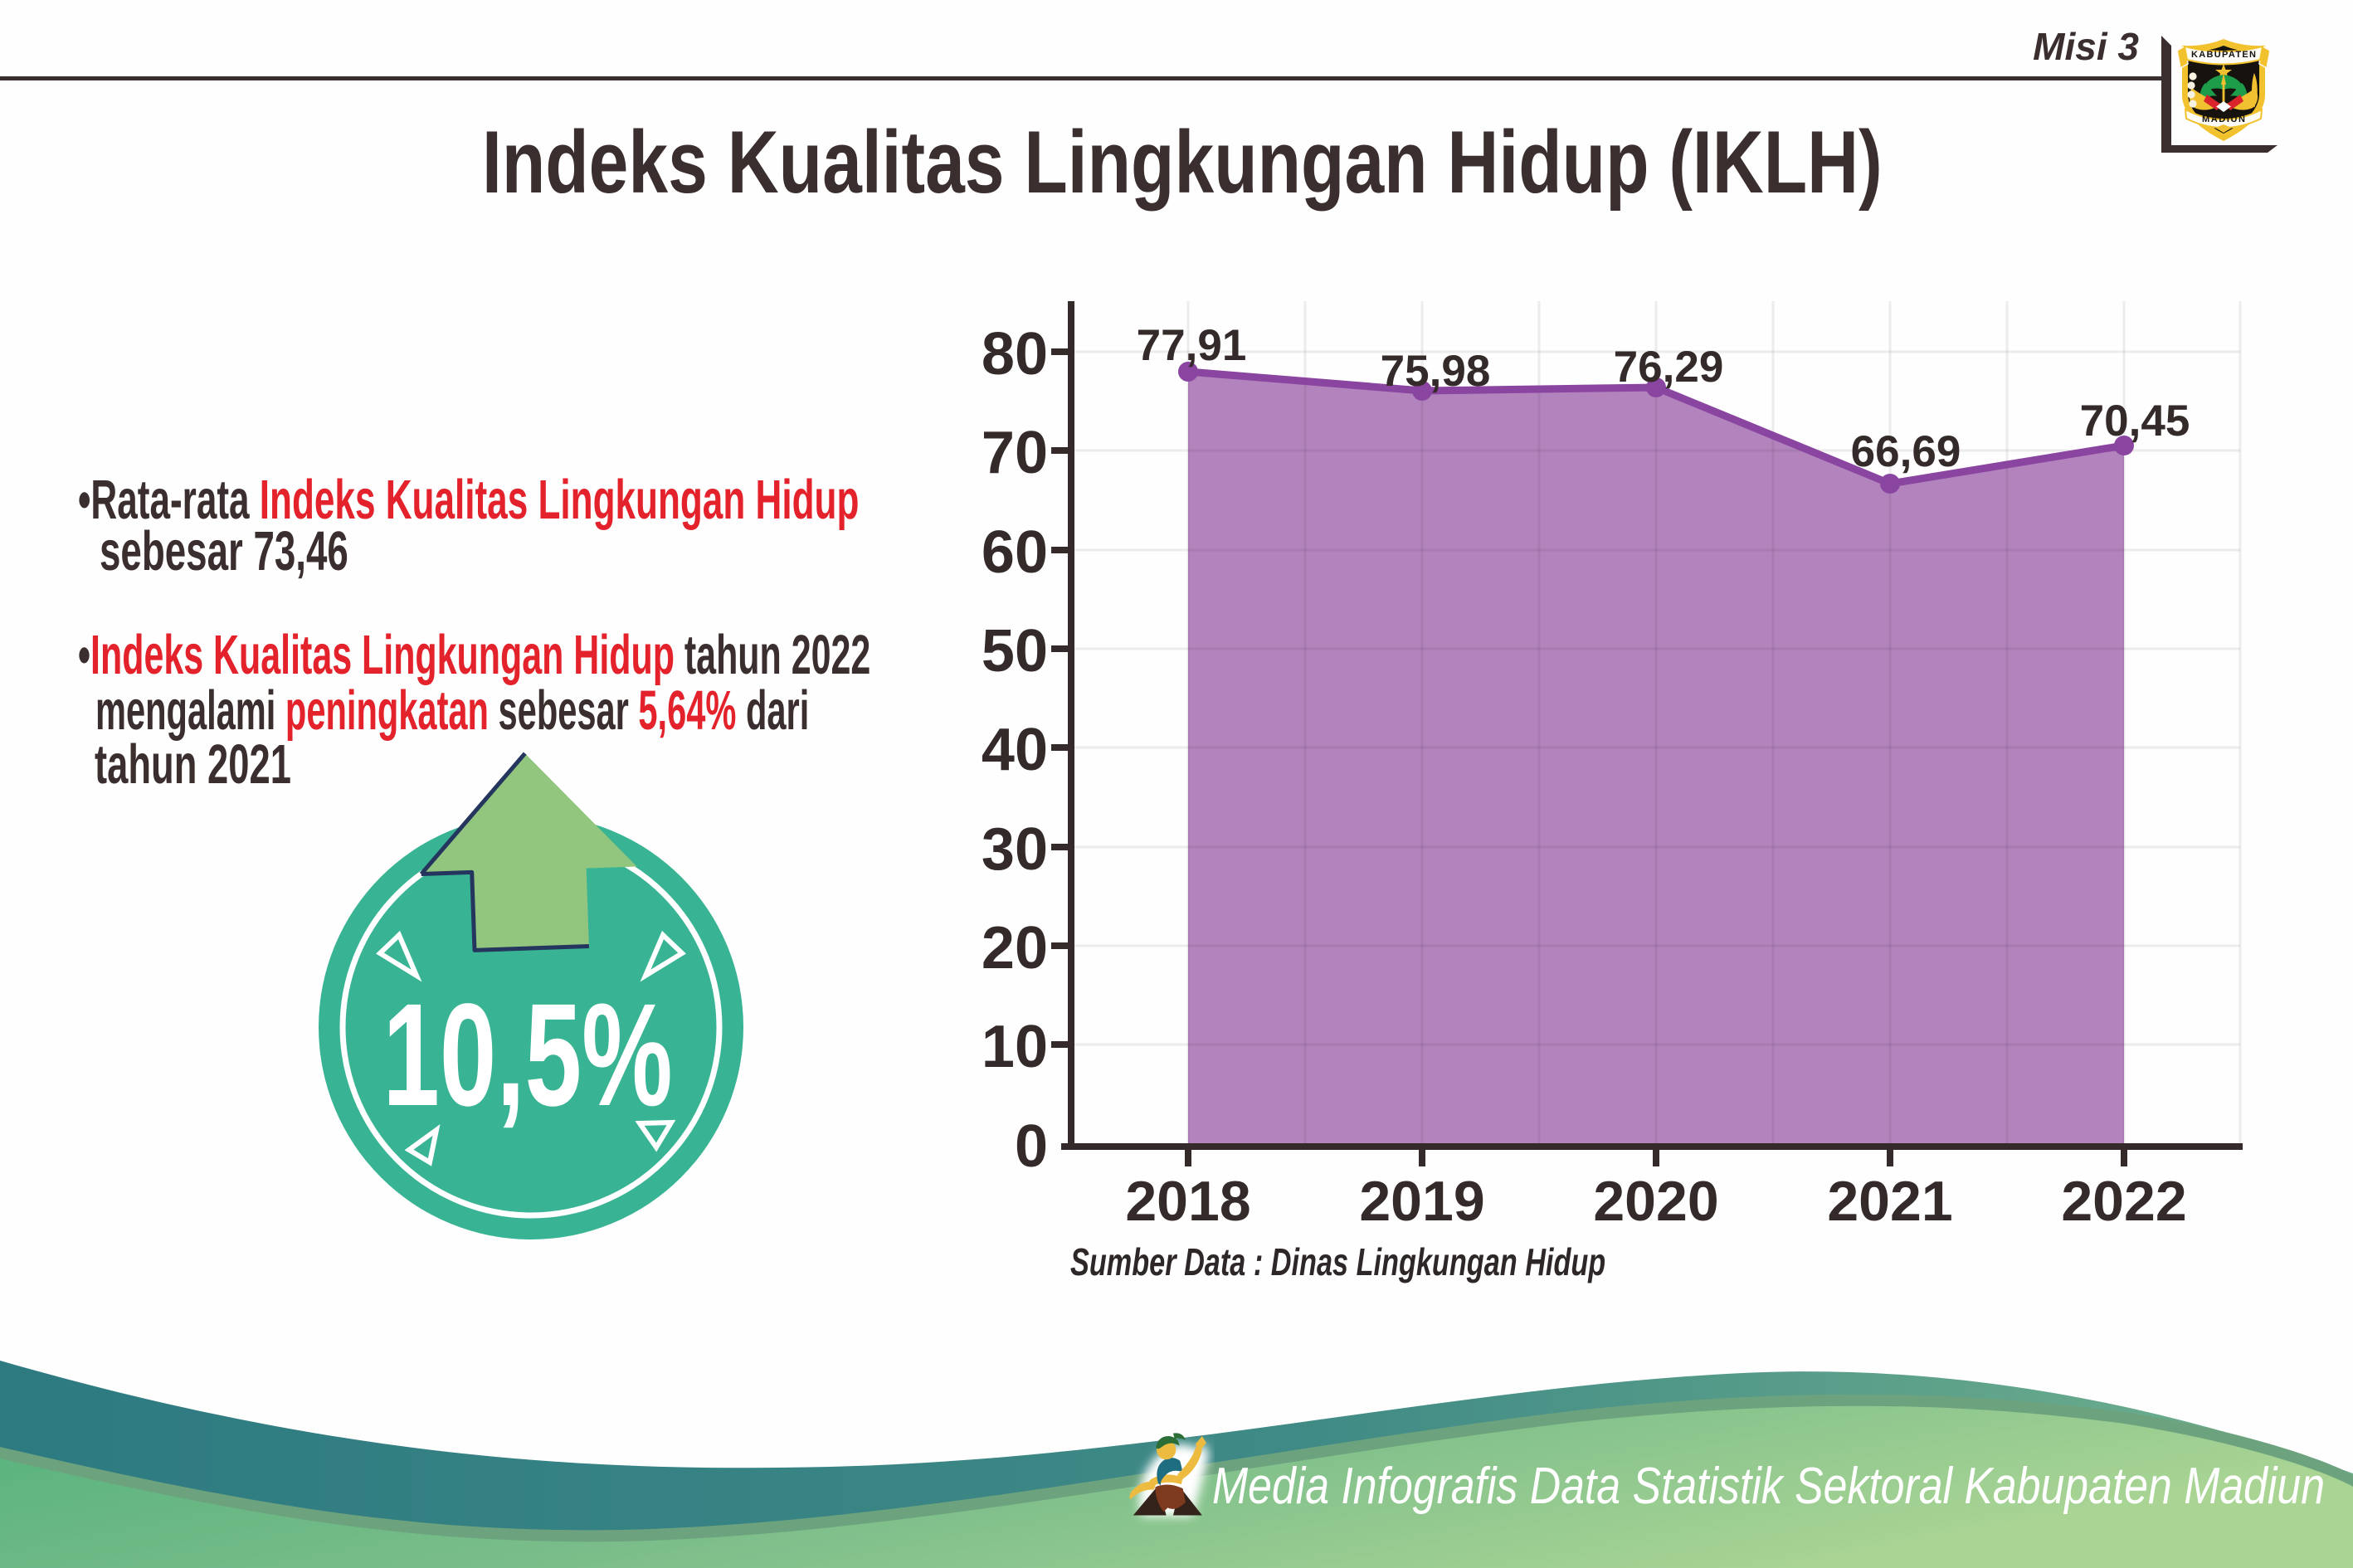  I want to click on svg-text:Sumber Data : Dinas Lingkungan: Sumber Data : Dinas Lingkungan Hidup, so click(1337, 1261).